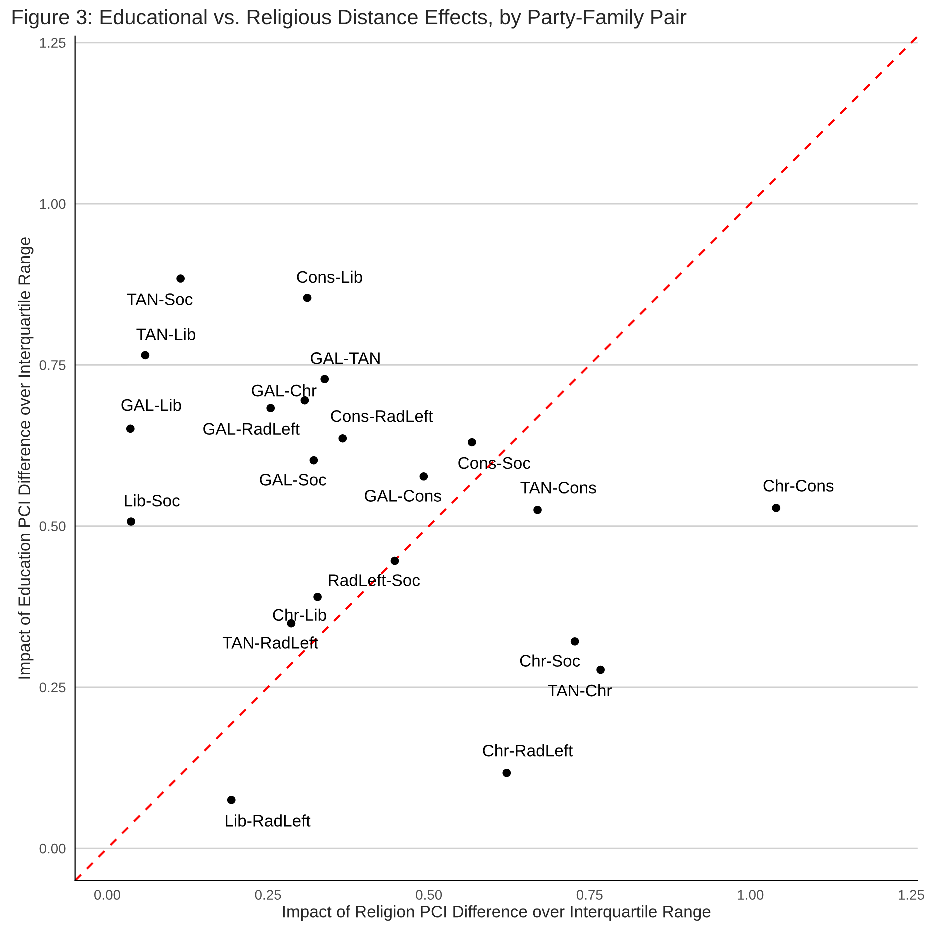 Image resolution: width=930 pixels, height=934 pixels. What do you see at coordinates (53, 527) in the screenshot?
I see `y-tick-label: 0.50` at bounding box center [53, 527].